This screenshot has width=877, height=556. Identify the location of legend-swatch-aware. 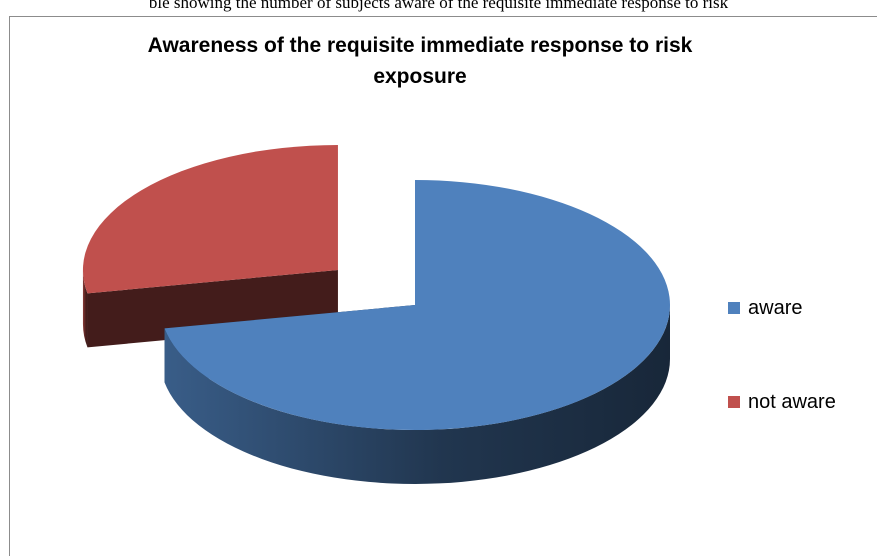
(734, 308).